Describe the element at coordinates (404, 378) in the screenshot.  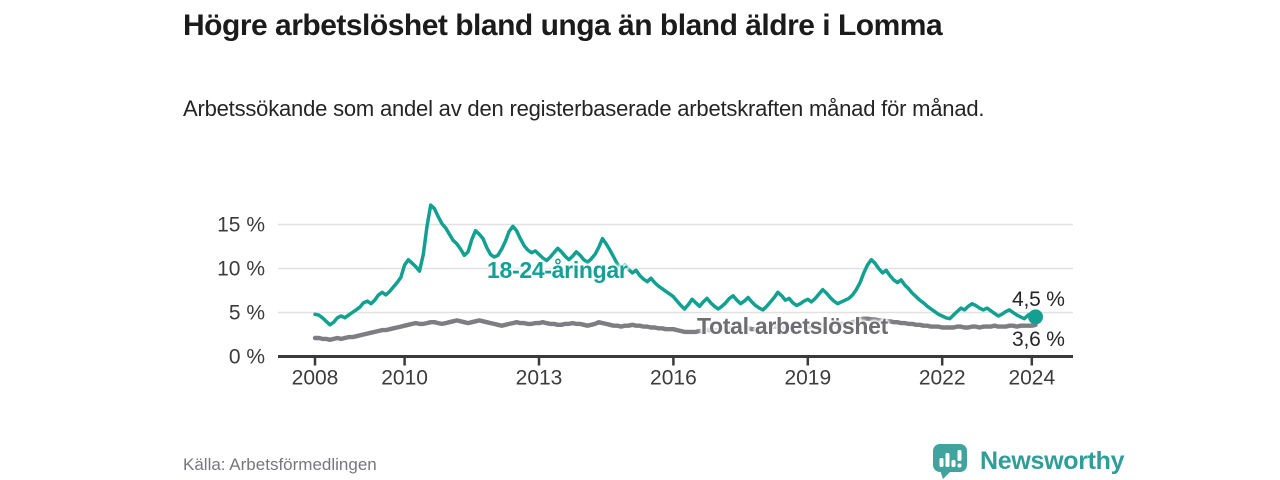
I see `x-tick-label: 2010` at that location.